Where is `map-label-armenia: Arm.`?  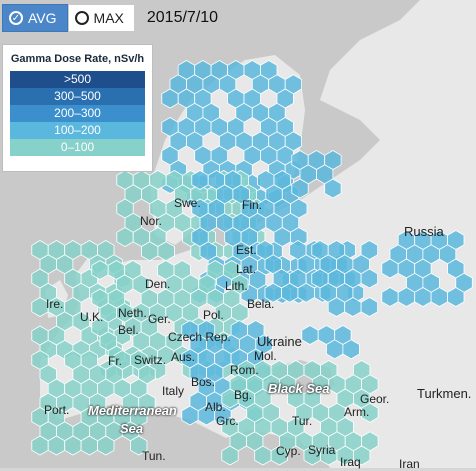 map-label-armenia: Arm. is located at coordinates (357, 412).